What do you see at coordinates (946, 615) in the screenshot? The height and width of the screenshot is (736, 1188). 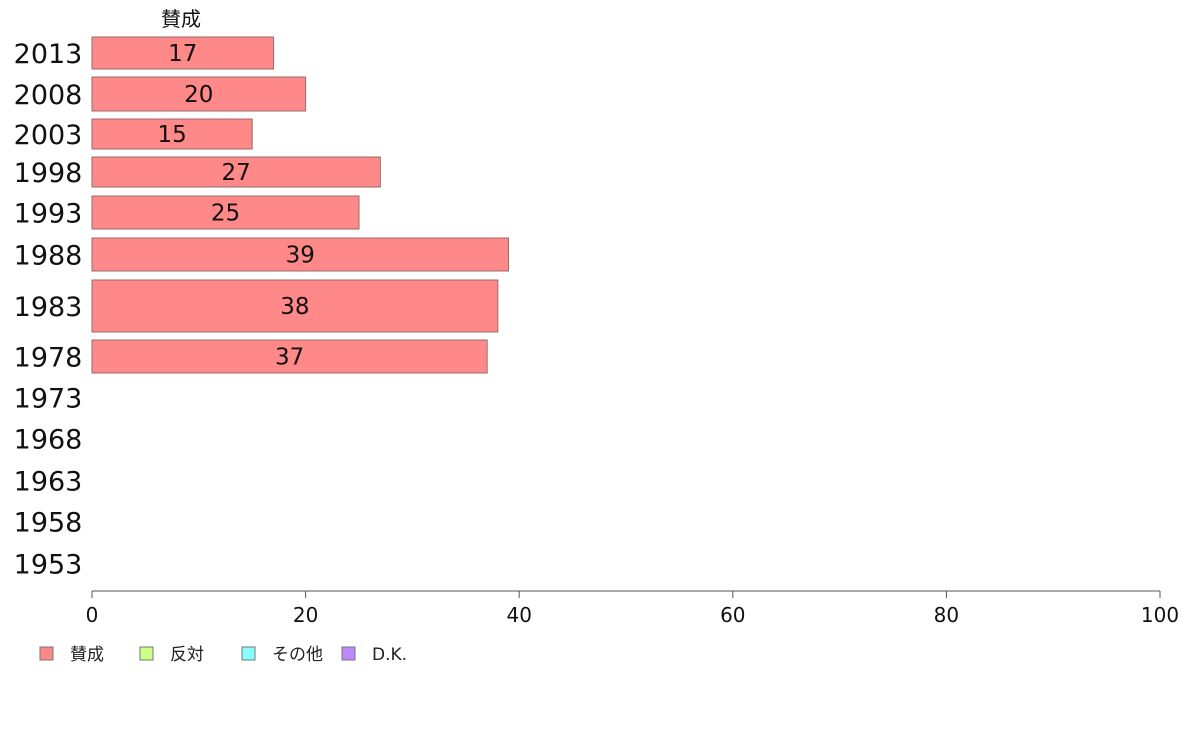 I see `x-tick-label-80: 80` at bounding box center [946, 615].